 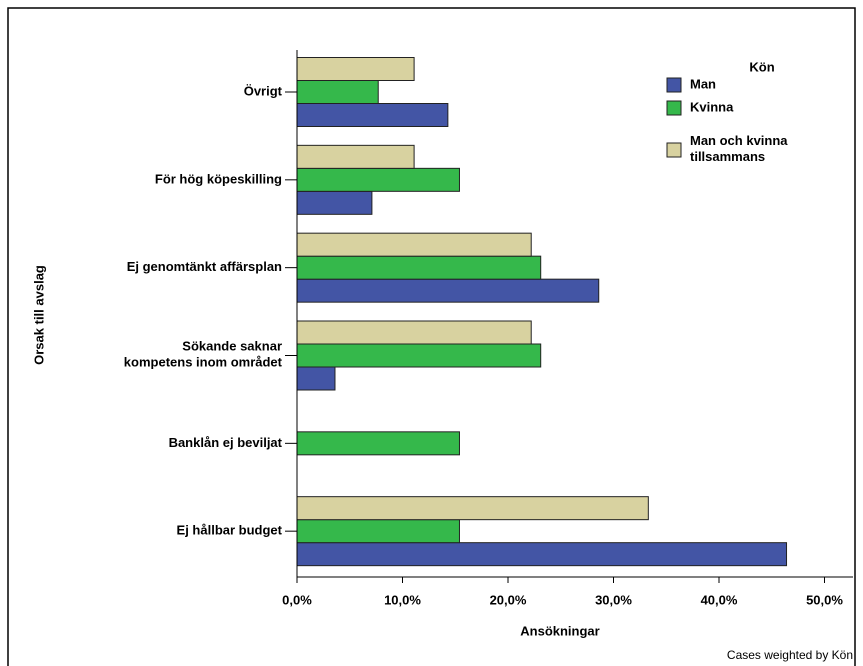 I want to click on x-tick-label: 20,0%, so click(x=508, y=599).